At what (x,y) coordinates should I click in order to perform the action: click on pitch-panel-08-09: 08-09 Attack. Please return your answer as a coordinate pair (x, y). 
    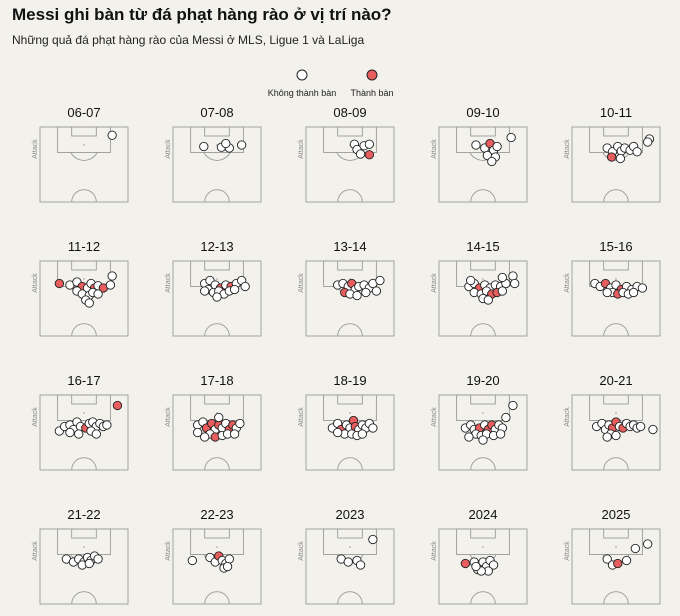
    Looking at the image, I should click on (346, 154).